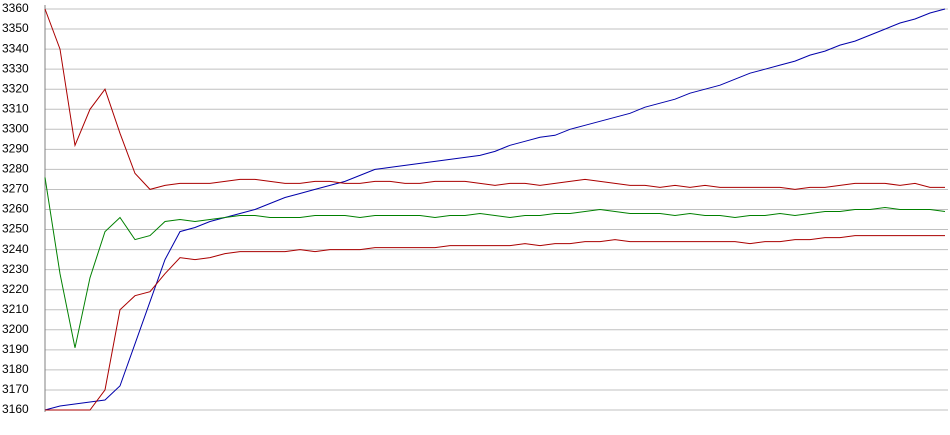 The height and width of the screenshot is (435, 950). What do you see at coordinates (15, 169) in the screenshot?
I see `y-tick-label: 3280` at bounding box center [15, 169].